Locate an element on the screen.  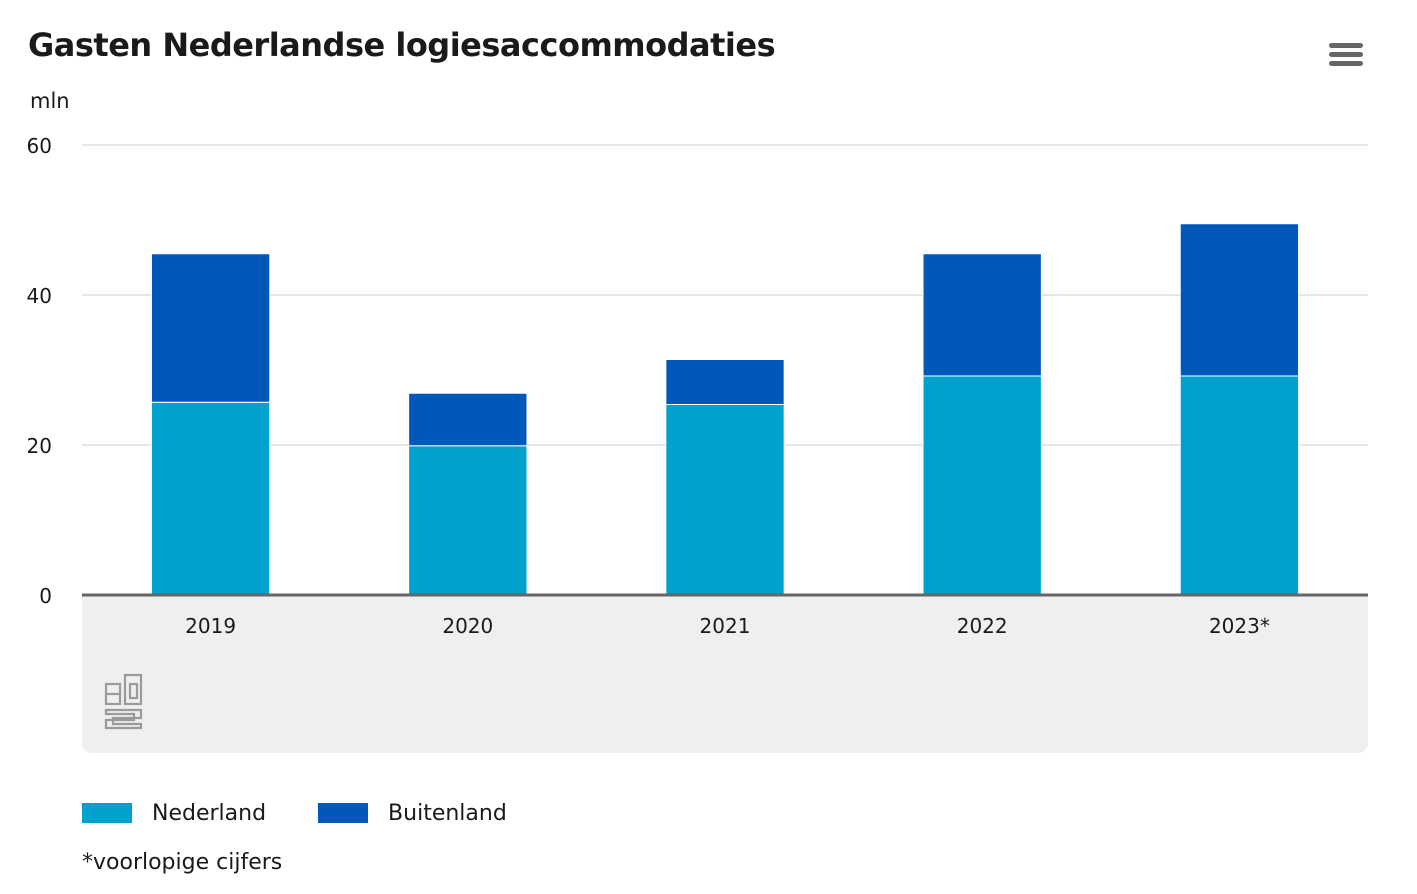
bar-buitenland-2019 is located at coordinates (210, 328).